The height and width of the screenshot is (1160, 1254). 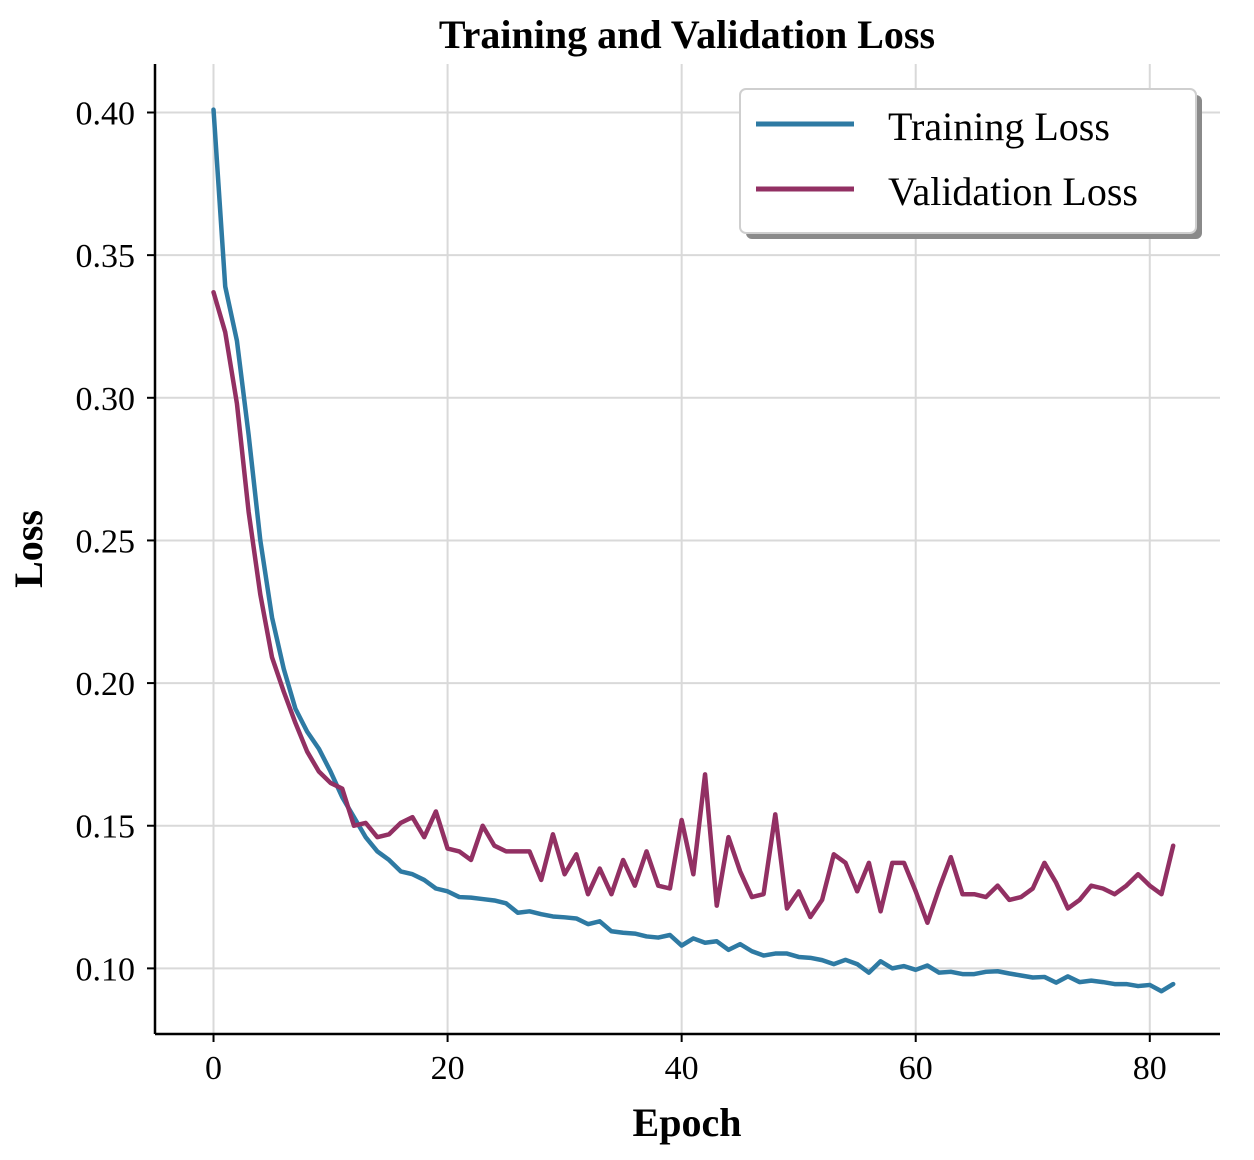 What do you see at coordinates (970, 163) in the screenshot?
I see `legend: Training Loss Validation Loss` at bounding box center [970, 163].